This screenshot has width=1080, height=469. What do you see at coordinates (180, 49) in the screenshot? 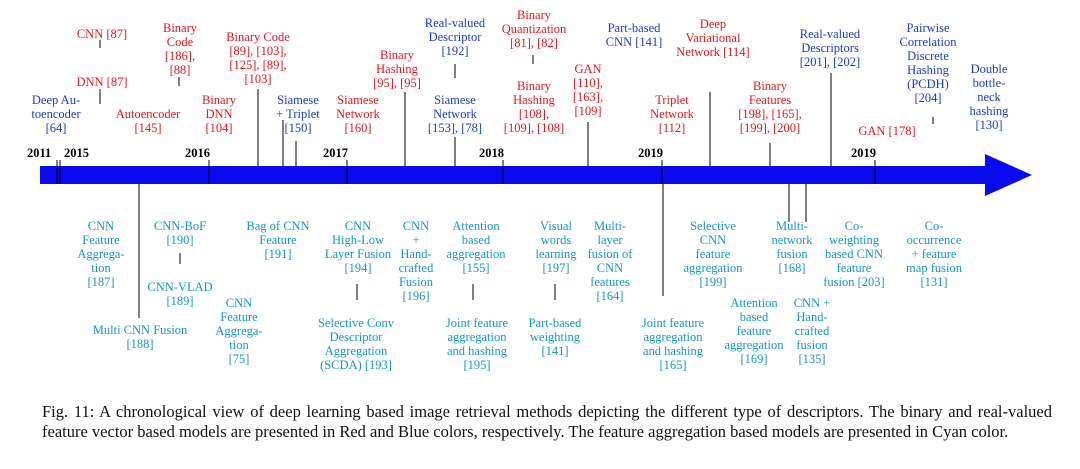
I see `method-label-a5: Binary Code [186], [88]` at bounding box center [180, 49].